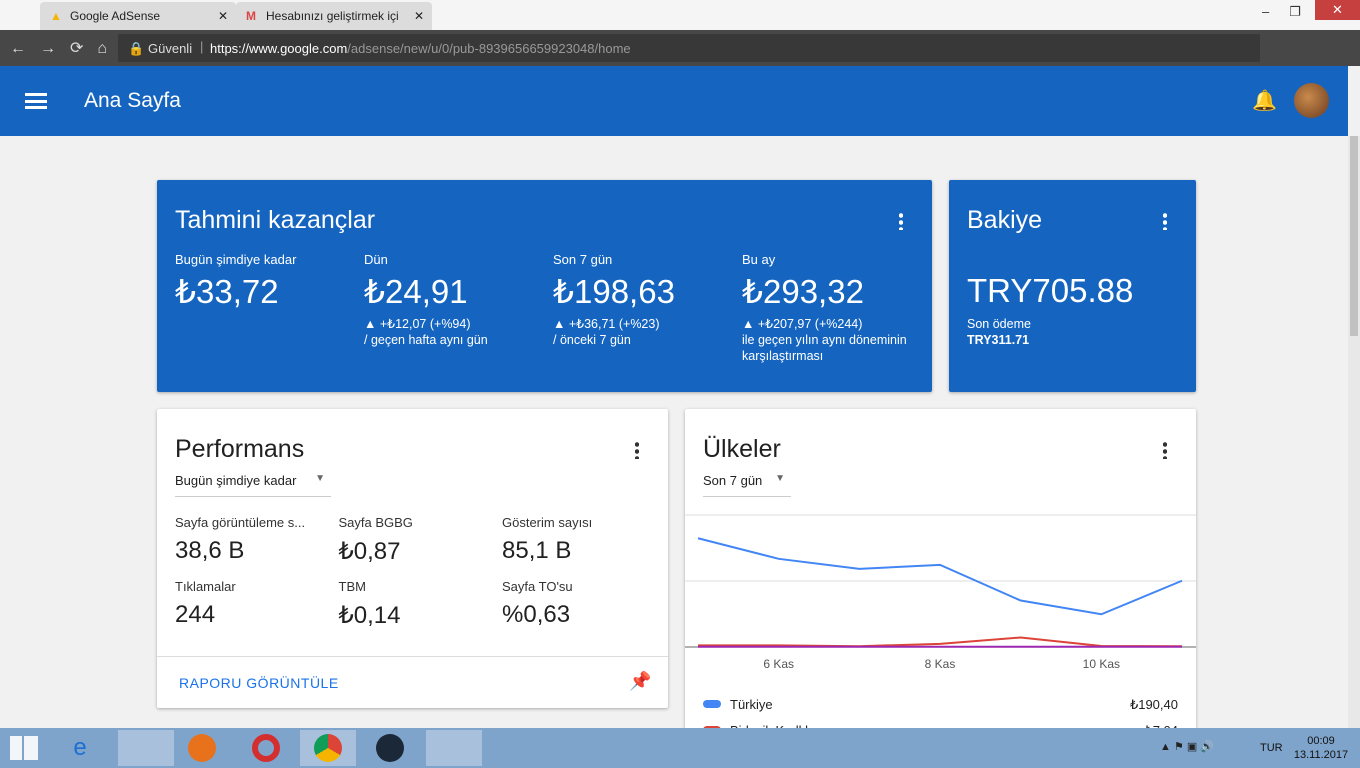 Image resolution: width=1360 pixels, height=768 pixels. Describe the element at coordinates (537, 586) in the screenshot. I see `metric-label: Sayfa TO'su` at that location.